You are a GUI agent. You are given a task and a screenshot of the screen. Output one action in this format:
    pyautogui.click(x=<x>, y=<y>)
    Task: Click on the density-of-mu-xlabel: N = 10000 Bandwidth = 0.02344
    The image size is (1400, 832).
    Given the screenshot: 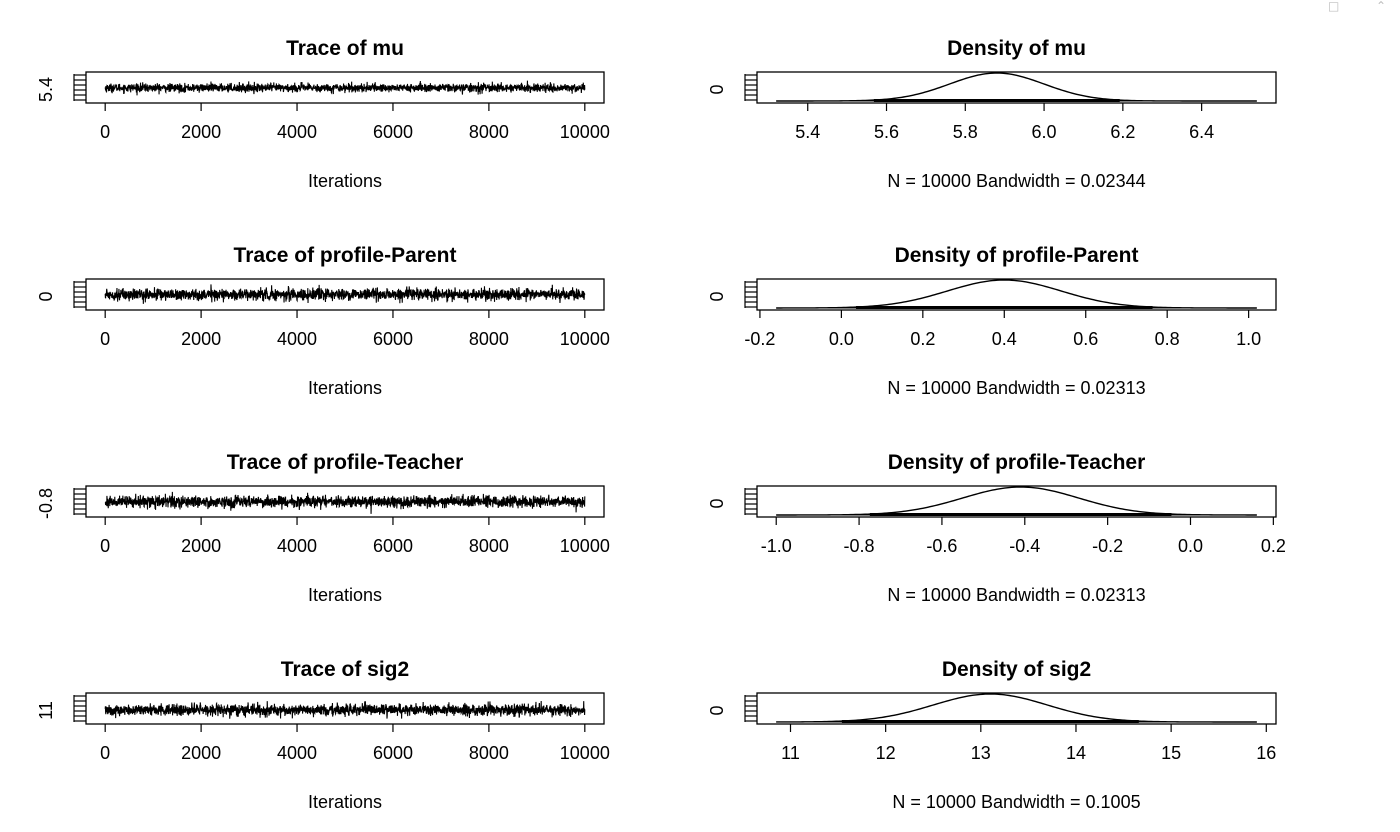 What is the action you would take?
    pyautogui.click(x=1016, y=181)
    